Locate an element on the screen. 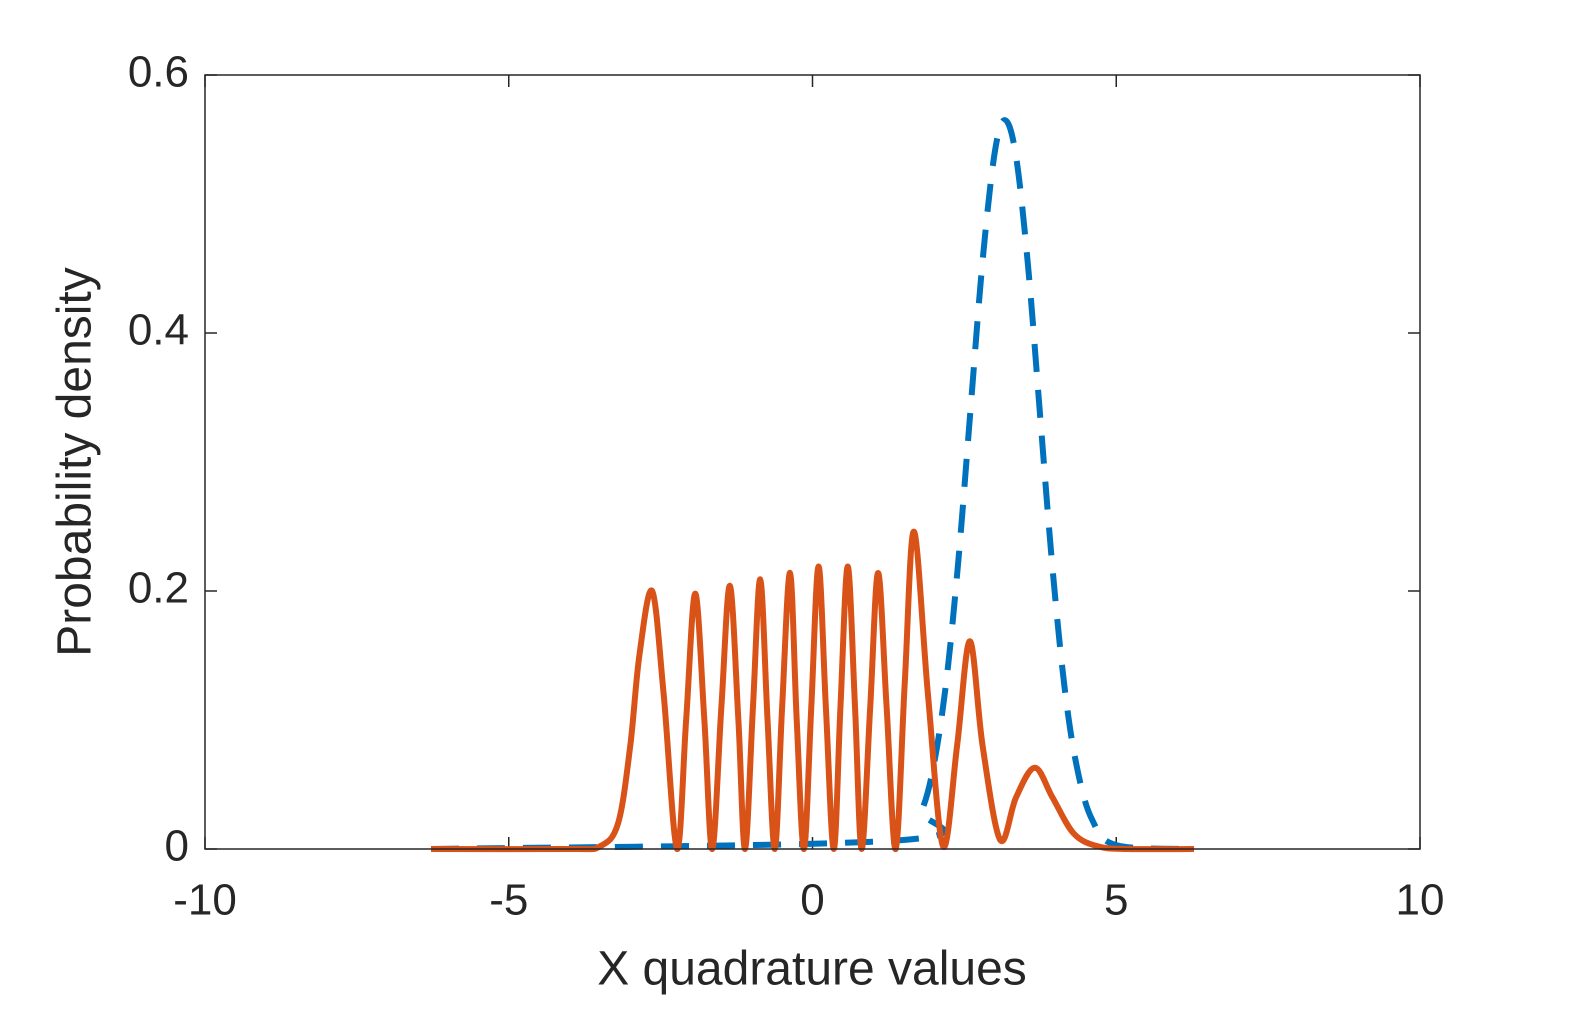 This screenshot has width=1584, height=1015. x-axis-label: X quadrature values is located at coordinates (812, 969).